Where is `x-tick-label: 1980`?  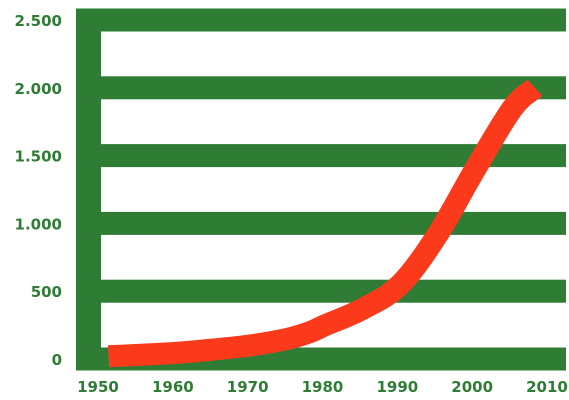
x-tick-label: 1980 is located at coordinates (323, 387).